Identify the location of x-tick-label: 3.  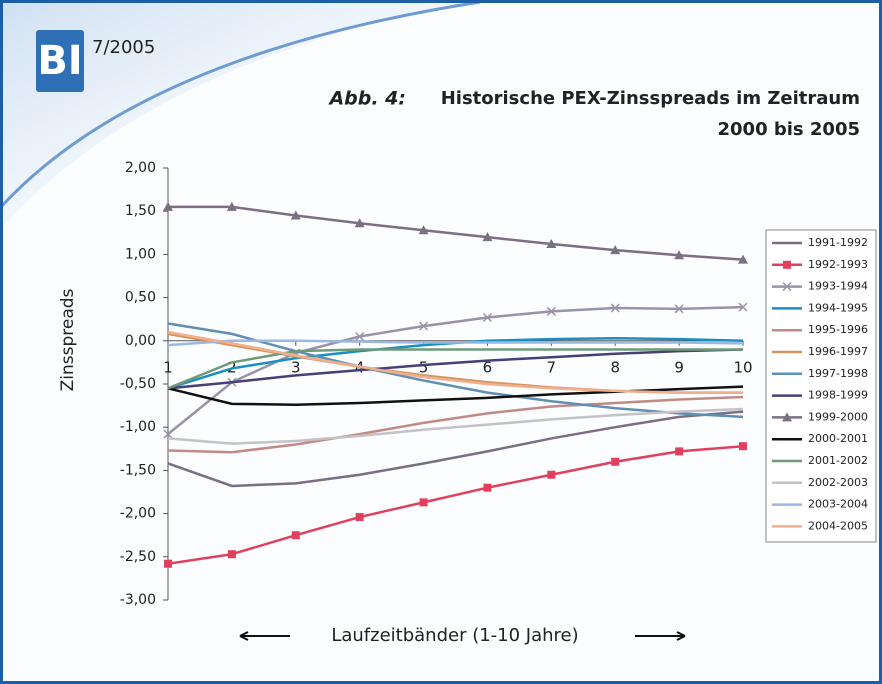
(296, 367).